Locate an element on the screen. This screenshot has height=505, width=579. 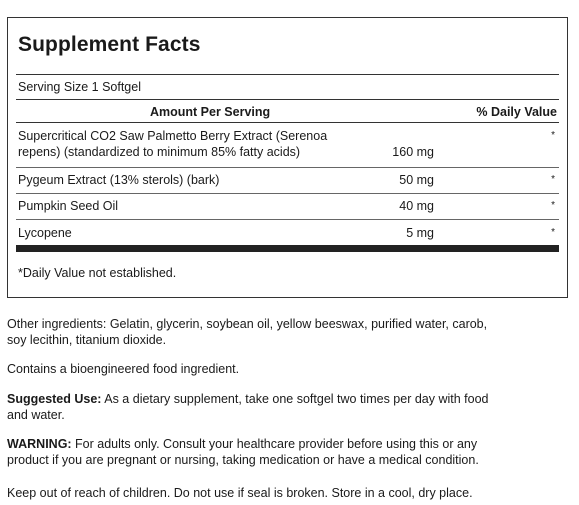
daily-value-header: % Daily Value is located at coordinates (516, 112).